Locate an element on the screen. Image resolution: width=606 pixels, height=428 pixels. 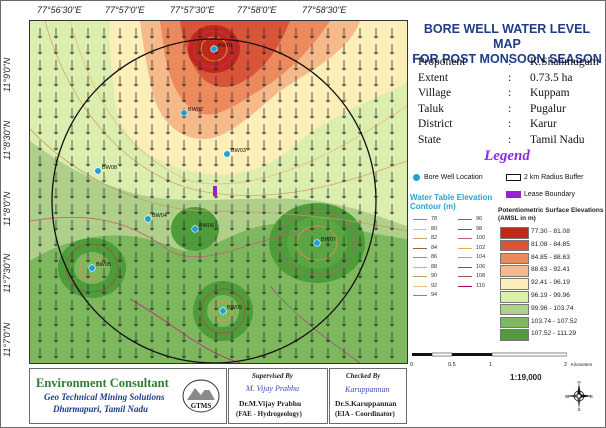
contour-legend-swatch is located at coordinates (420, 257).